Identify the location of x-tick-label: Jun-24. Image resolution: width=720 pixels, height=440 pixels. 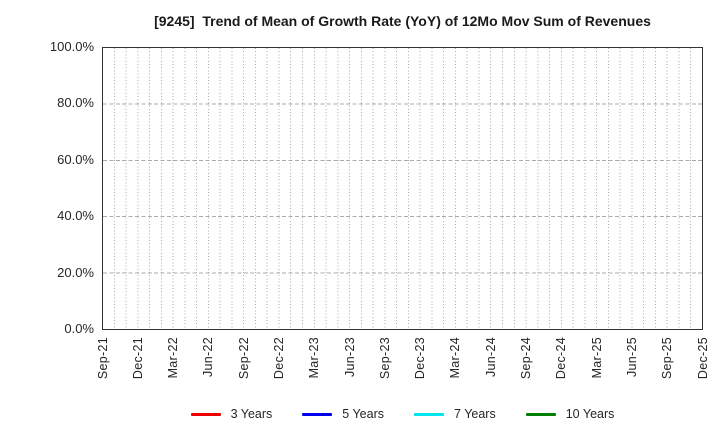
(490, 357).